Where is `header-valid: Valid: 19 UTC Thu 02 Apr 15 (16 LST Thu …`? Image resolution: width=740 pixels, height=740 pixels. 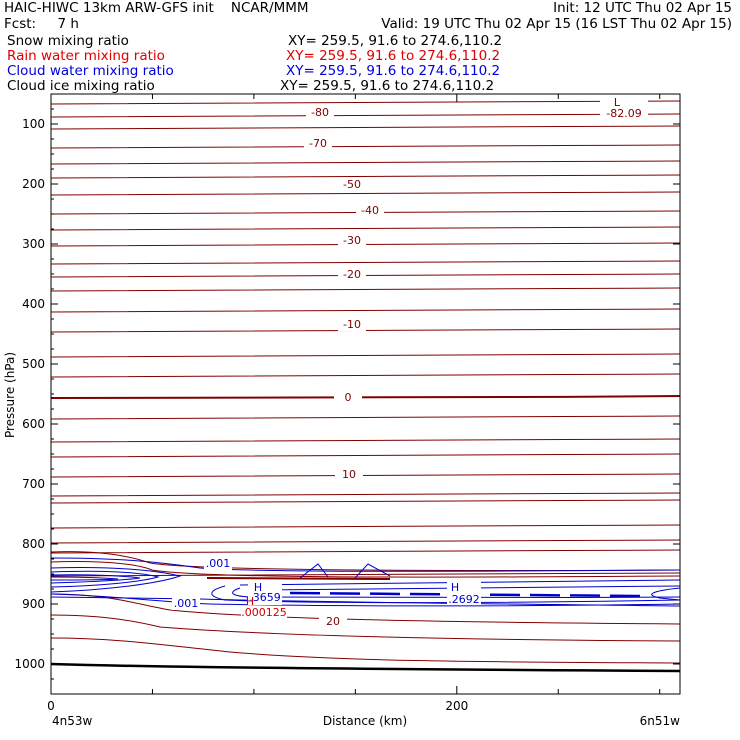 header-valid: Valid: 19 UTC Thu 02 Apr 15 (16 LST Thu … is located at coordinates (556, 24).